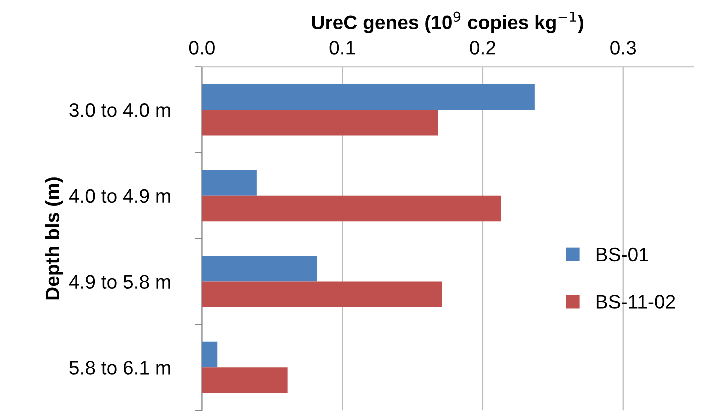  Describe the element at coordinates (54, 239) in the screenshot. I see `y-axis-title: Depth bls (m)` at that location.